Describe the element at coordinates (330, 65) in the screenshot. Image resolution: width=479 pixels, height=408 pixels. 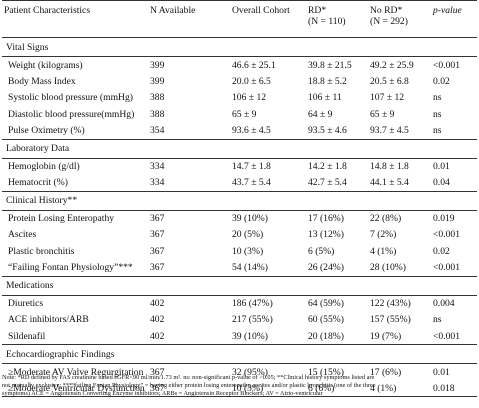
I see `cell-rd: 39.8 ± 21.5` at that location.